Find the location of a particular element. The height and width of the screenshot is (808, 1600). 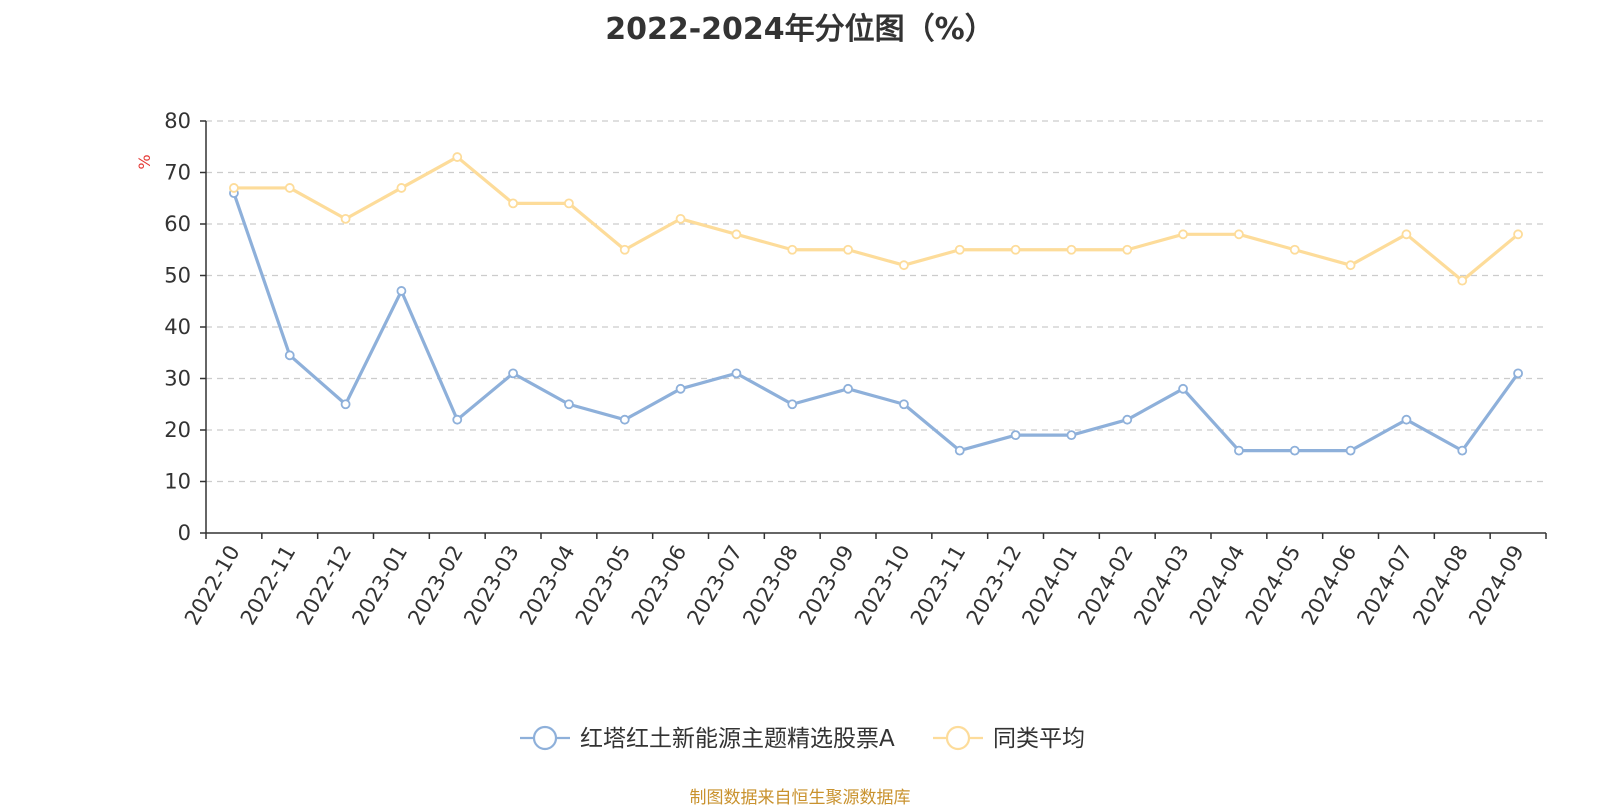

y-tick-label: 80 is located at coordinates (177, 121).